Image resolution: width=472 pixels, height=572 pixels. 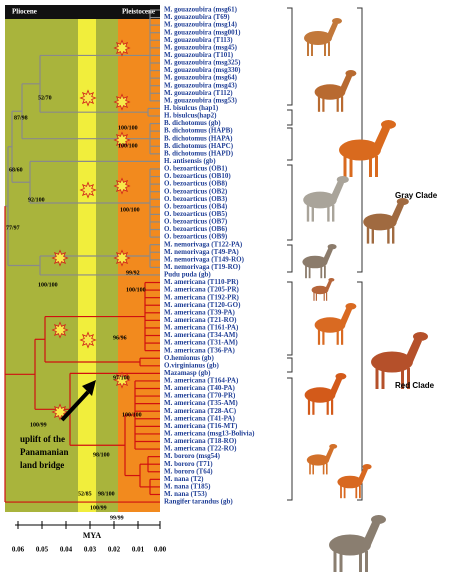 What do you see at coordinates (42, 465) in the screenshot?
I see `annotation: land bridge` at bounding box center [42, 465].